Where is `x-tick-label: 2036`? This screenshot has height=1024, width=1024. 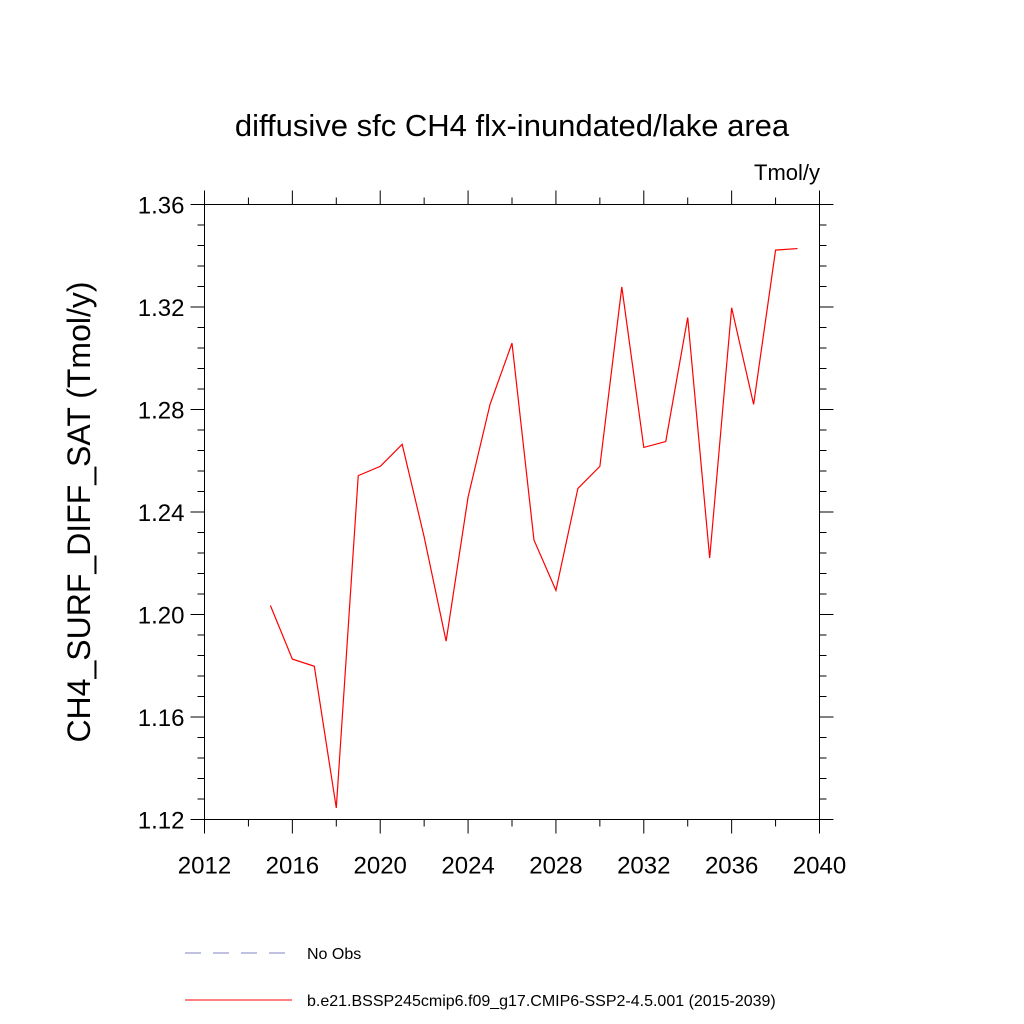
x-tick-label: 2036 is located at coordinates (731, 866).